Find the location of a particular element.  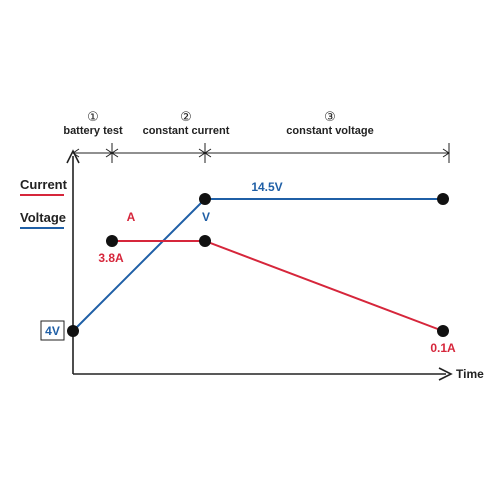

end-current-label: 0.1A is located at coordinates (443, 348).